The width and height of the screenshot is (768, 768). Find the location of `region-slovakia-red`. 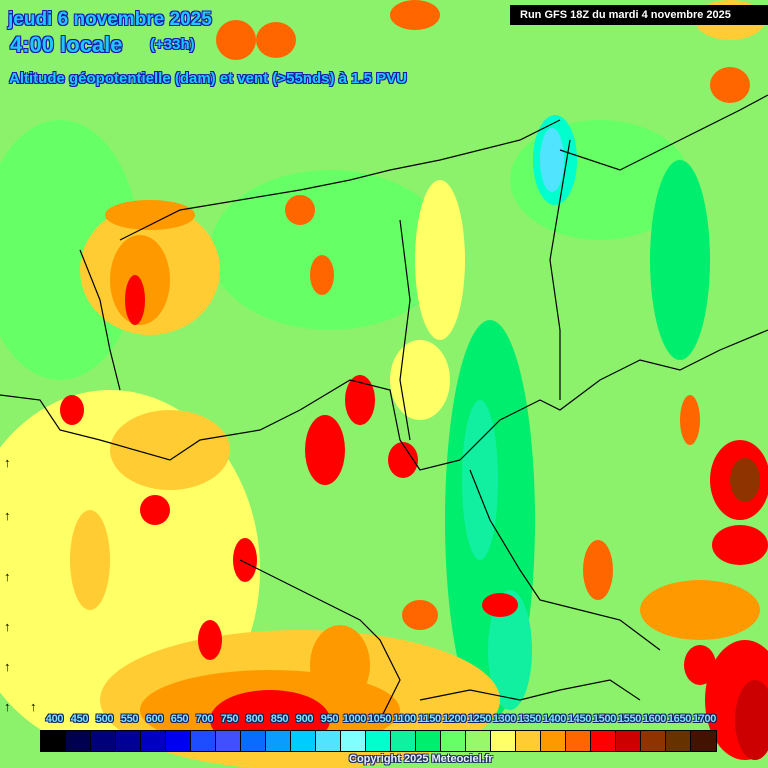

region-slovakia-red is located at coordinates (500, 605).